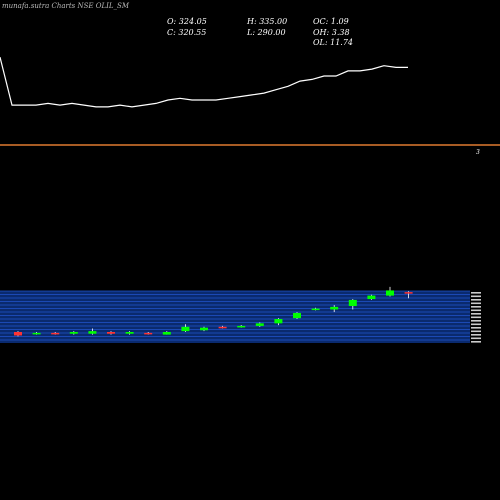  What do you see at coordinates (331, 21) in the screenshot?
I see `oc-value: OC: 1.09` at bounding box center [331, 21].